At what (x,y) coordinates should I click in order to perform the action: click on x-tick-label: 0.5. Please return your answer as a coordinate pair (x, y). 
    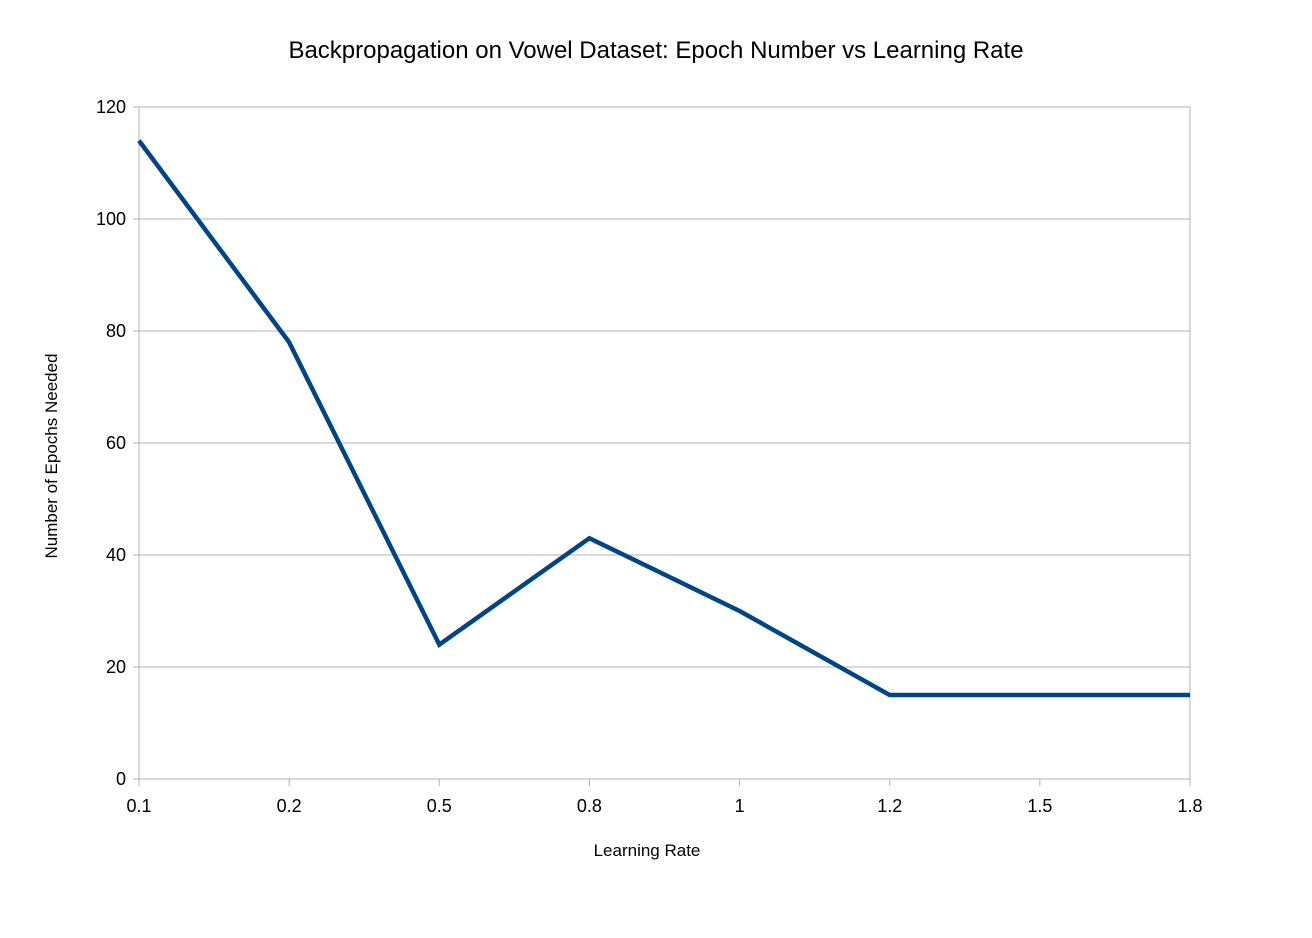
    Looking at the image, I should click on (439, 806).